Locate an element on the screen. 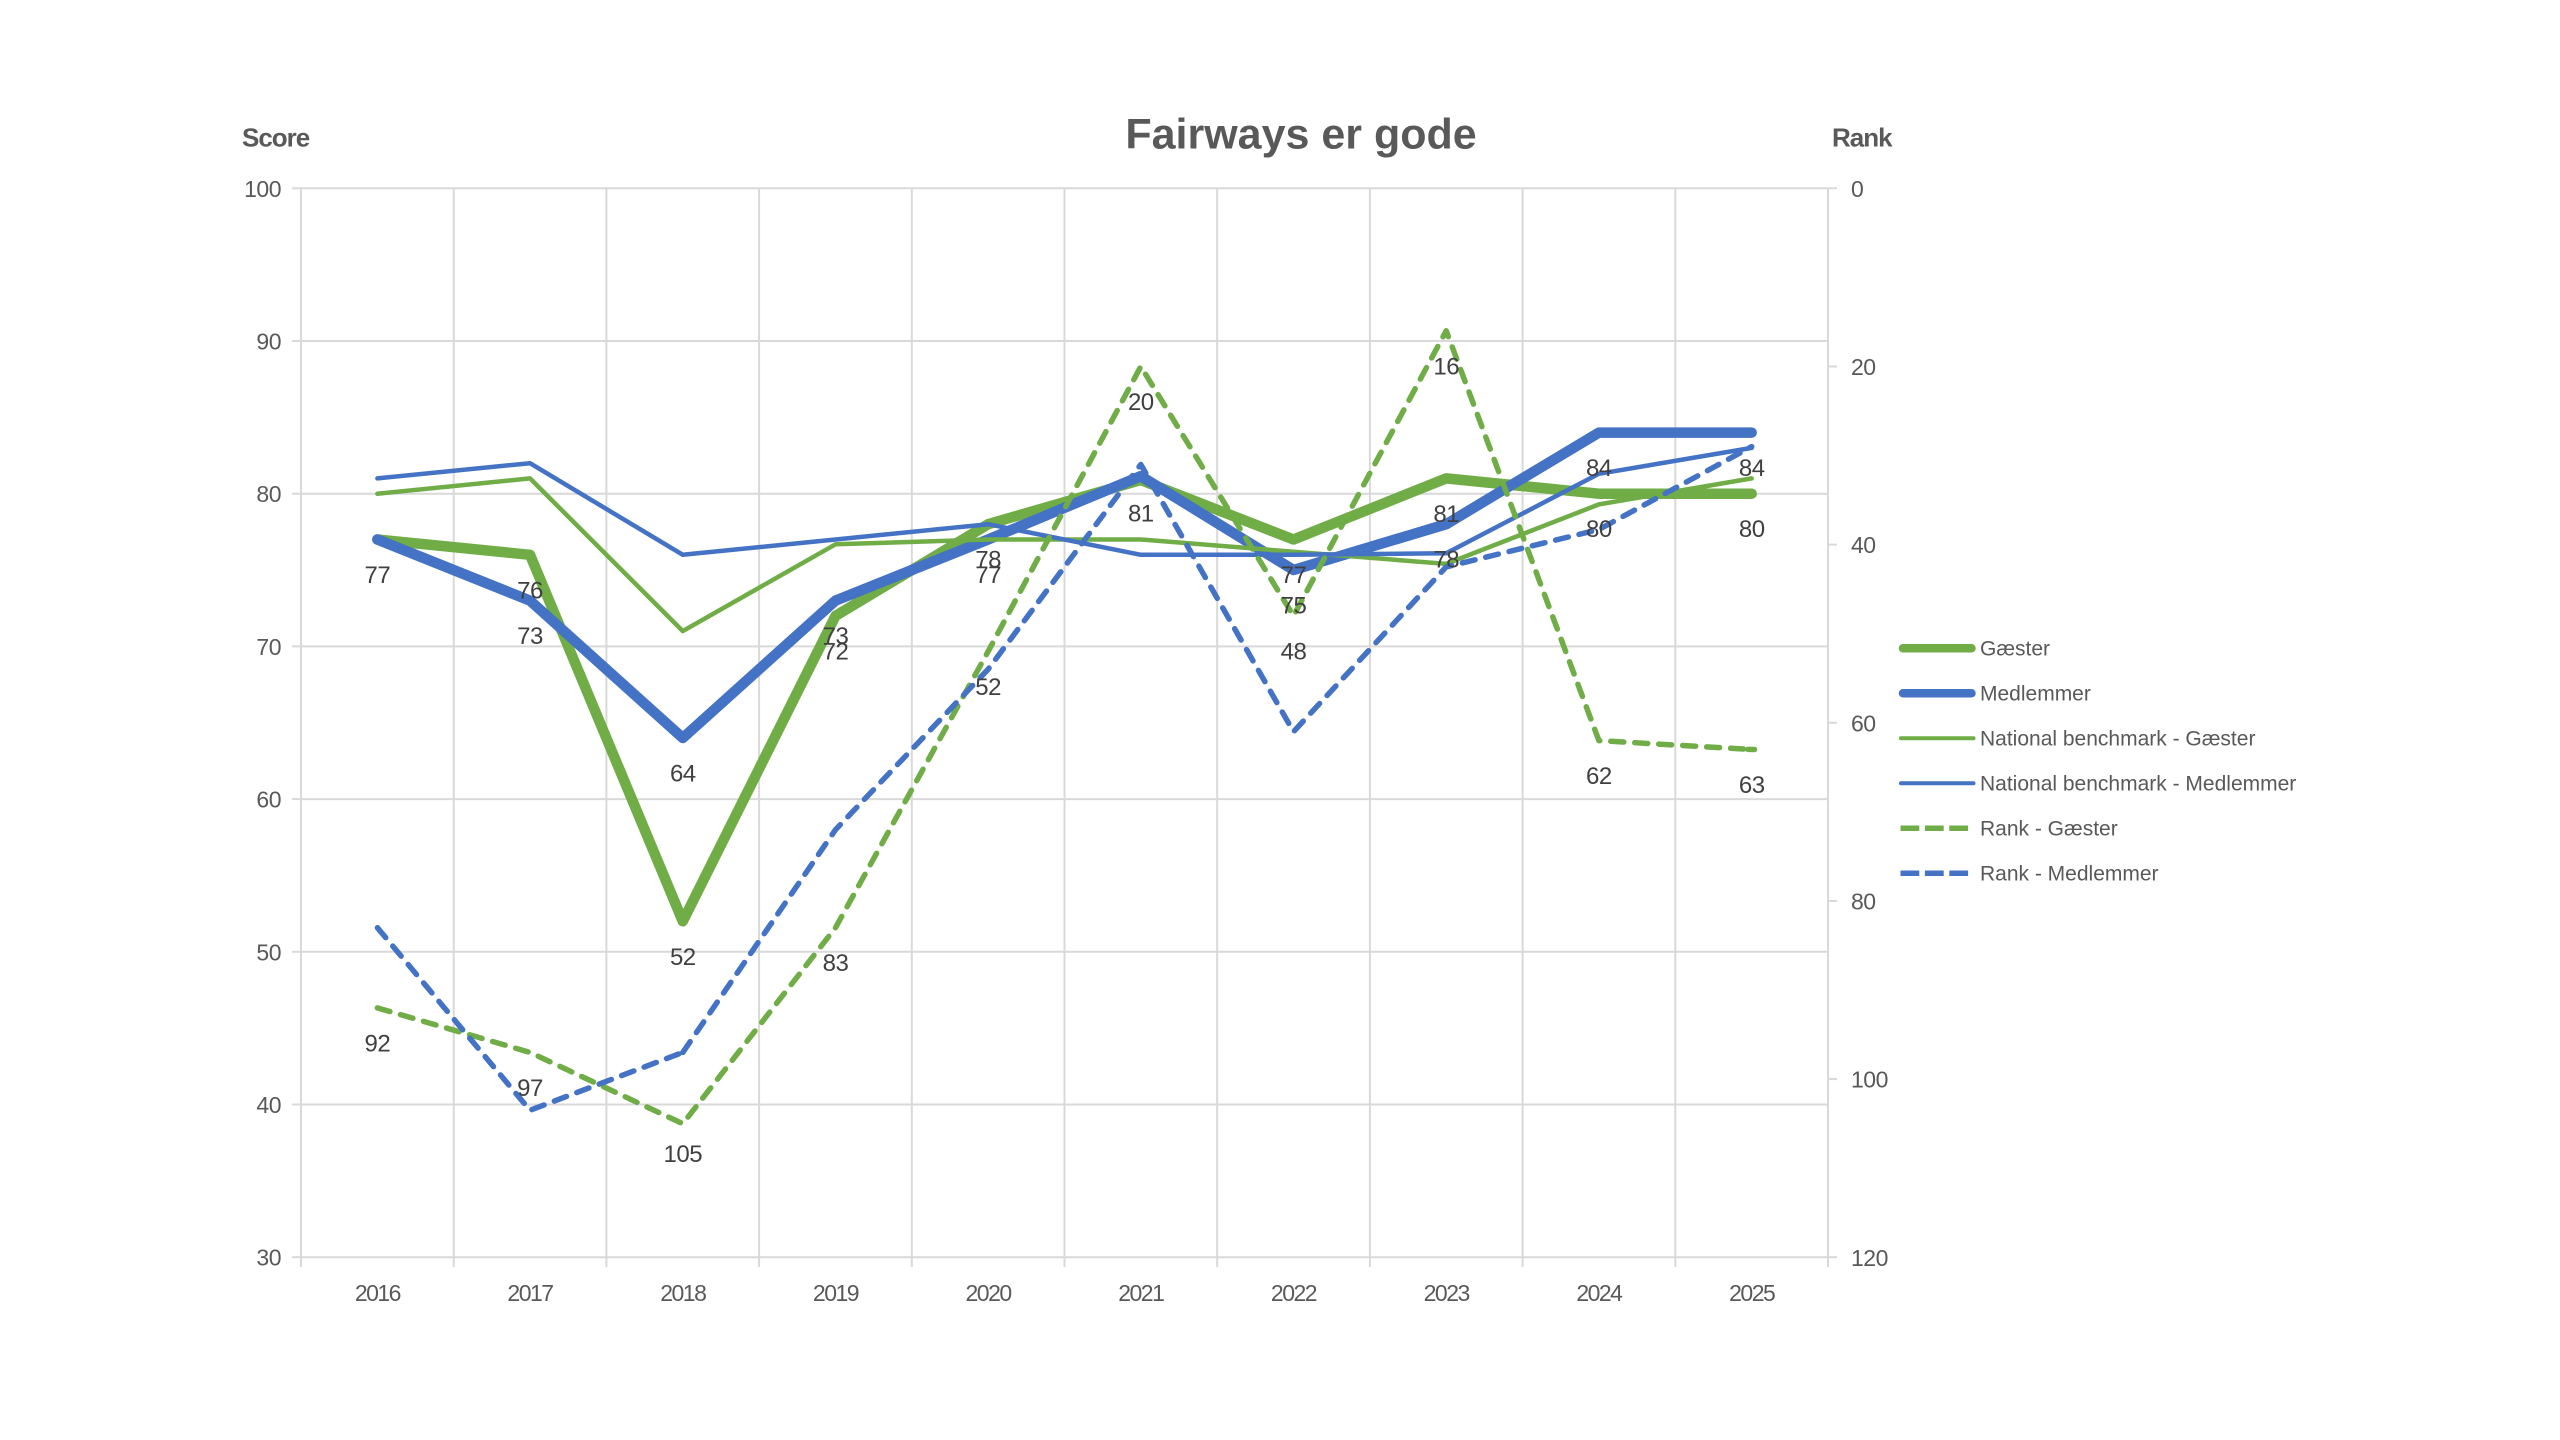 Image resolution: width=2560 pixels, height=1440 pixels. svg-text: 2019 is located at coordinates (836, 1293).